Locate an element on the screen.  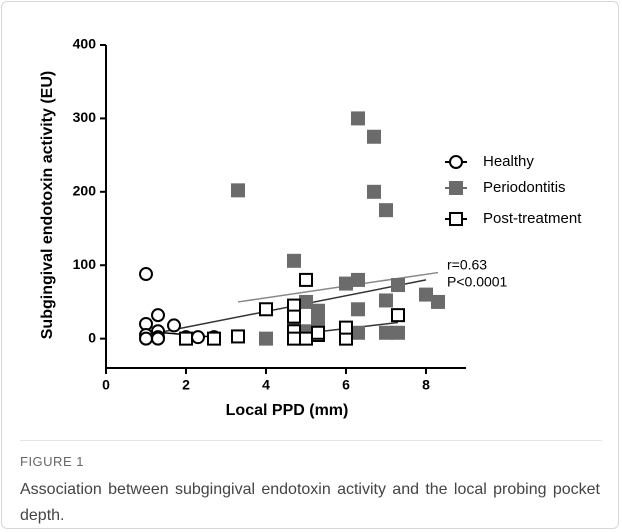
annotation: P<0.0001 is located at coordinates (477, 282).